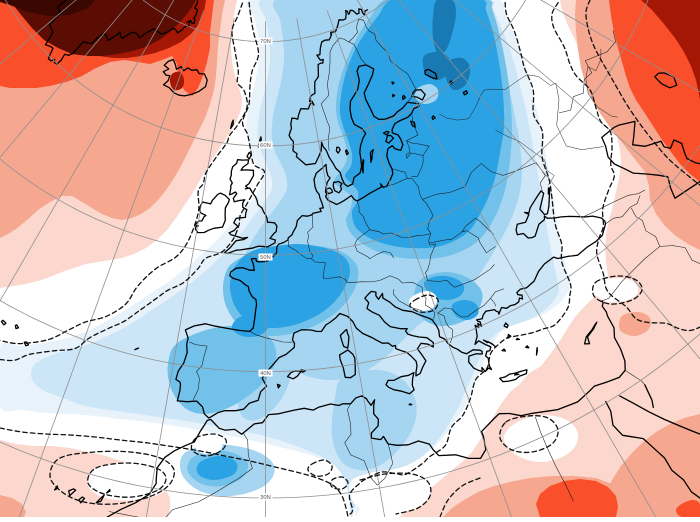 This screenshot has height=522, width=700. I want to click on svg-text: 40N, so click(265, 374).